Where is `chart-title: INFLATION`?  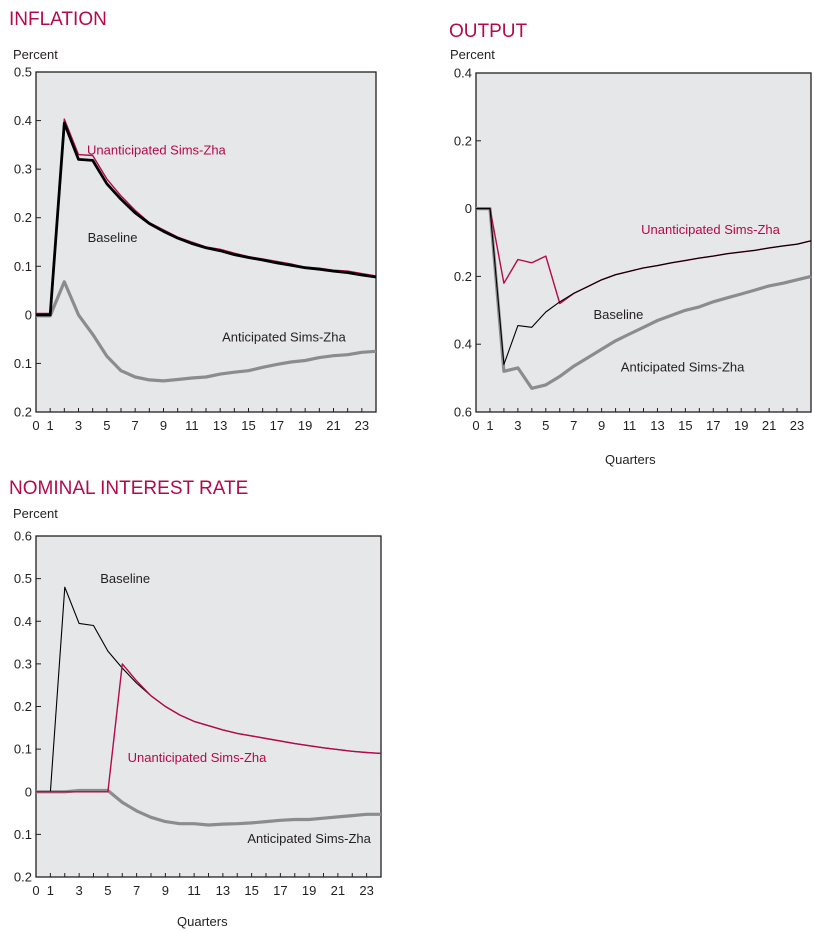 chart-title: INFLATION is located at coordinates (58, 19).